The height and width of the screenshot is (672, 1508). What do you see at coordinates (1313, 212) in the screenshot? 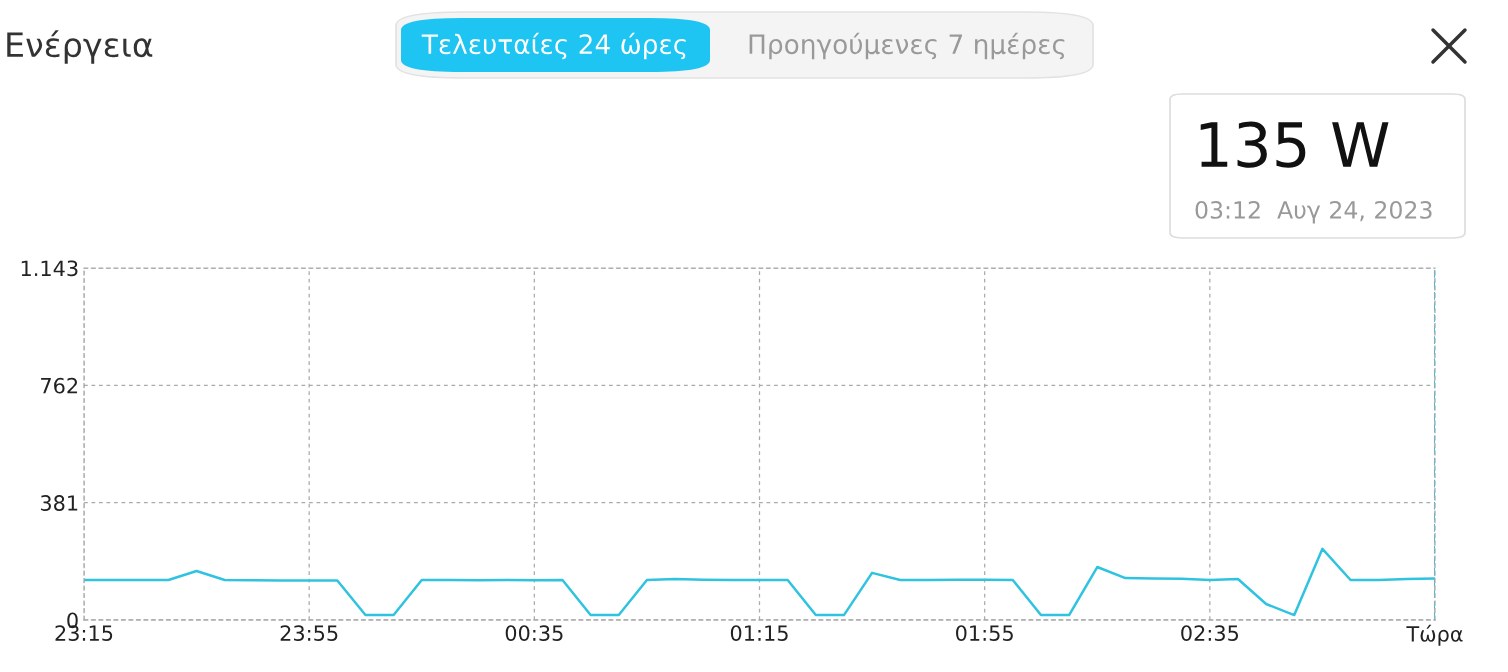
I see `text: 03:12 Αυγ 24, 2023` at bounding box center [1313, 212].